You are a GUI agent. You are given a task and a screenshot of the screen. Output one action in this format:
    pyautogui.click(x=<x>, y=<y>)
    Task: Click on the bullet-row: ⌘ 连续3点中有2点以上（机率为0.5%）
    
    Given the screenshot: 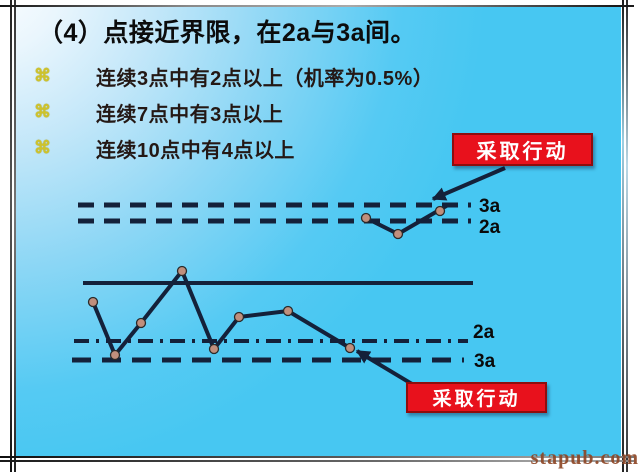 What is the action you would take?
    pyautogui.click(x=233, y=76)
    